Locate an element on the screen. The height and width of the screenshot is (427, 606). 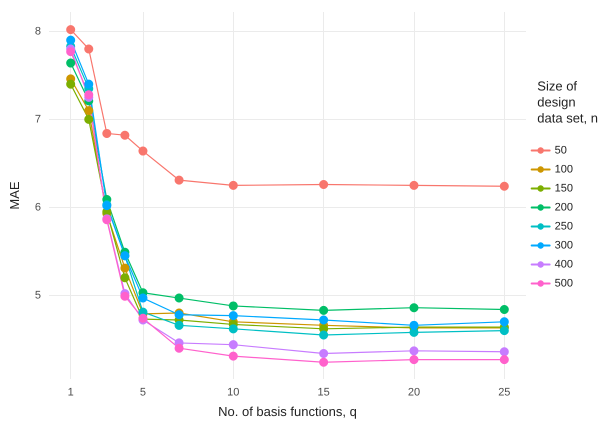
x-tick-label: 10 is located at coordinates (233, 392).